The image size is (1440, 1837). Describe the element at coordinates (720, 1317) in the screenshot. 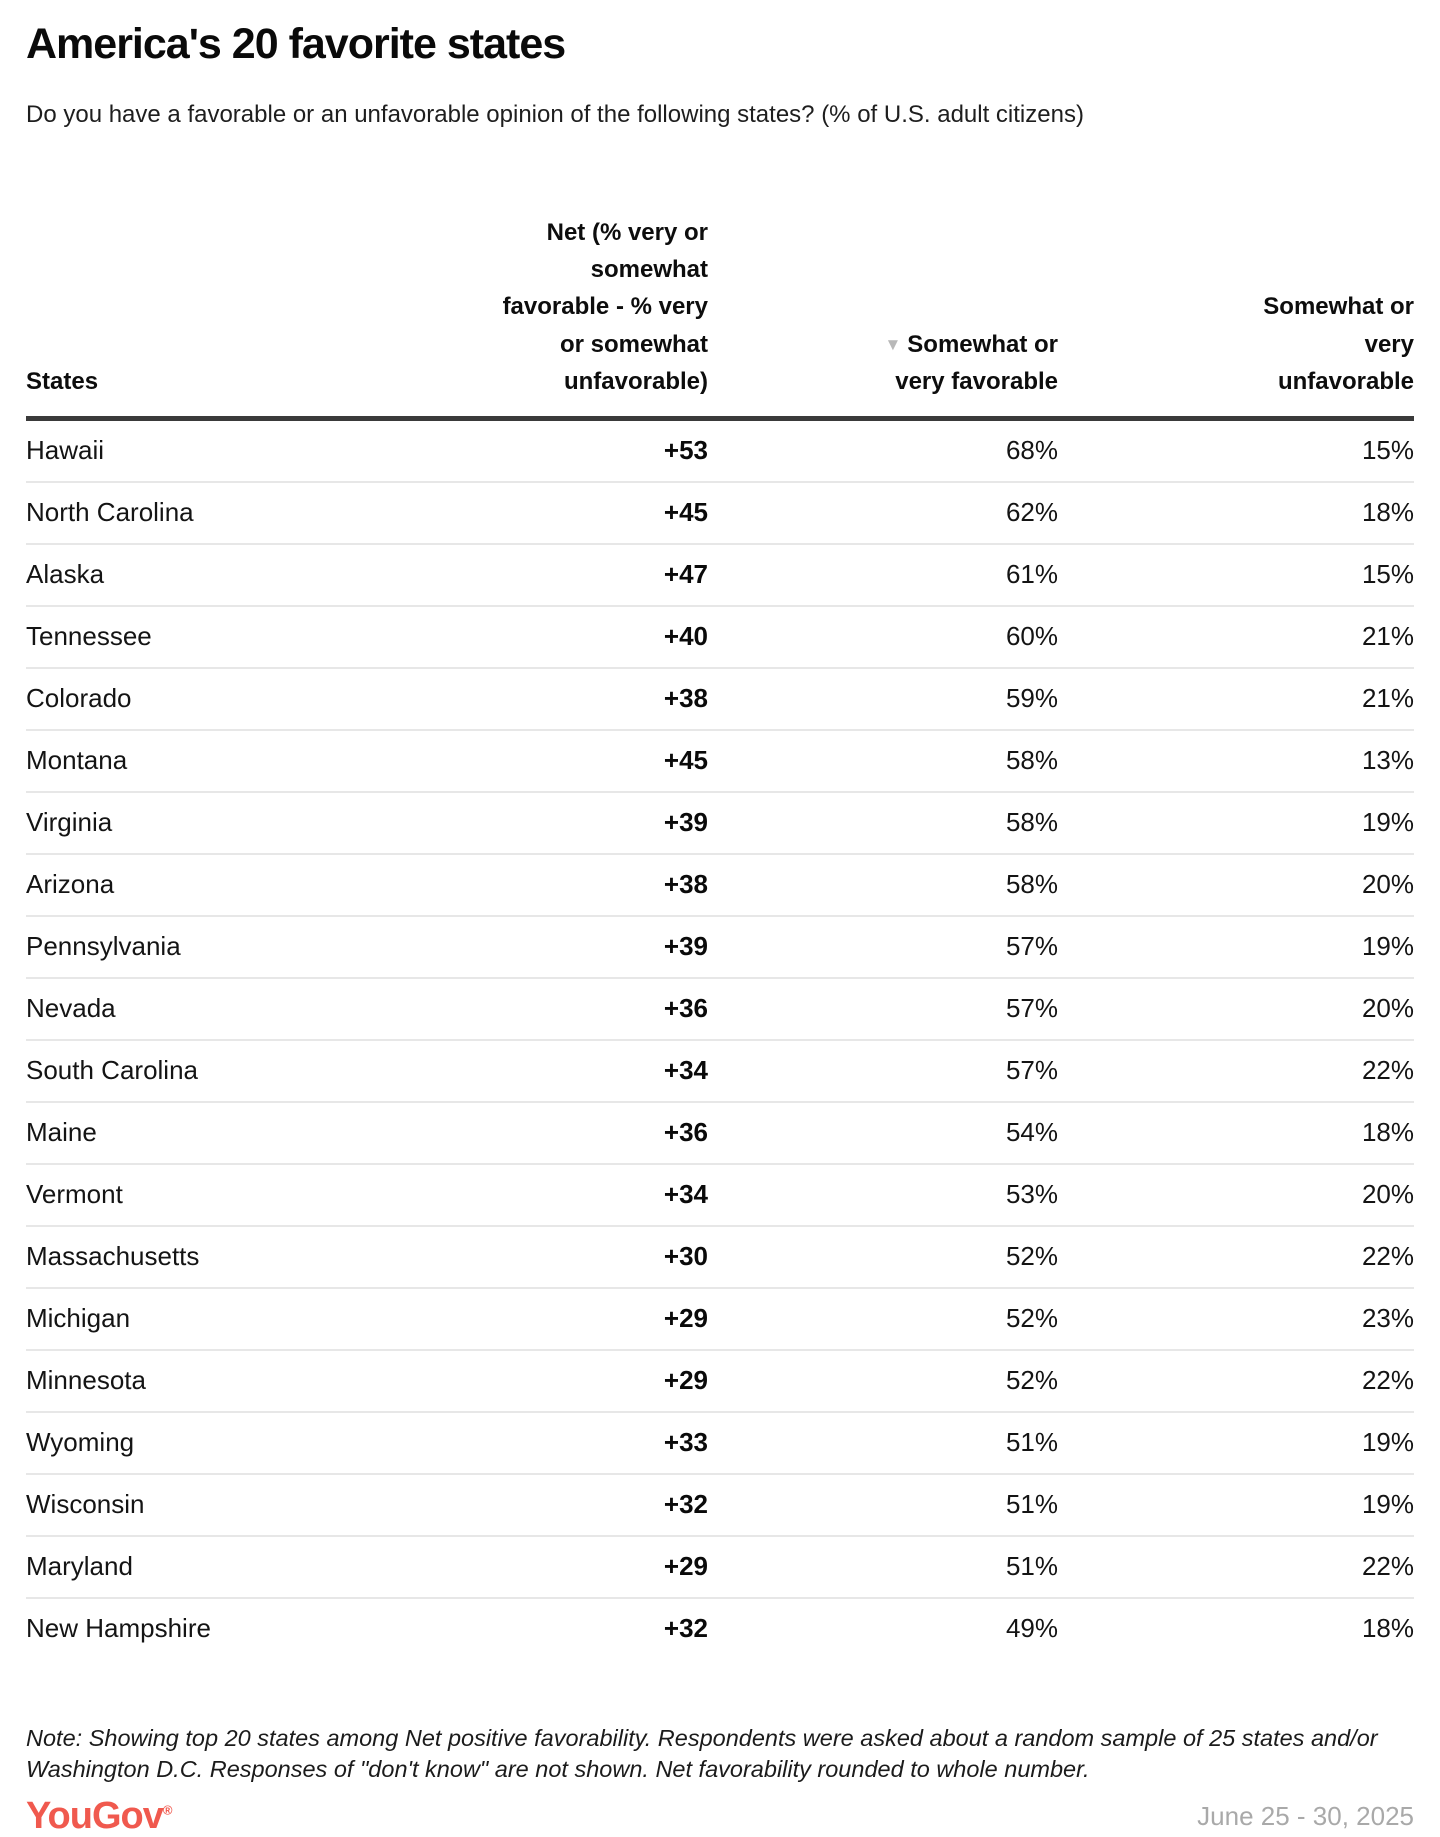

I see `table-row: Michigan +29 52% 23%` at that location.